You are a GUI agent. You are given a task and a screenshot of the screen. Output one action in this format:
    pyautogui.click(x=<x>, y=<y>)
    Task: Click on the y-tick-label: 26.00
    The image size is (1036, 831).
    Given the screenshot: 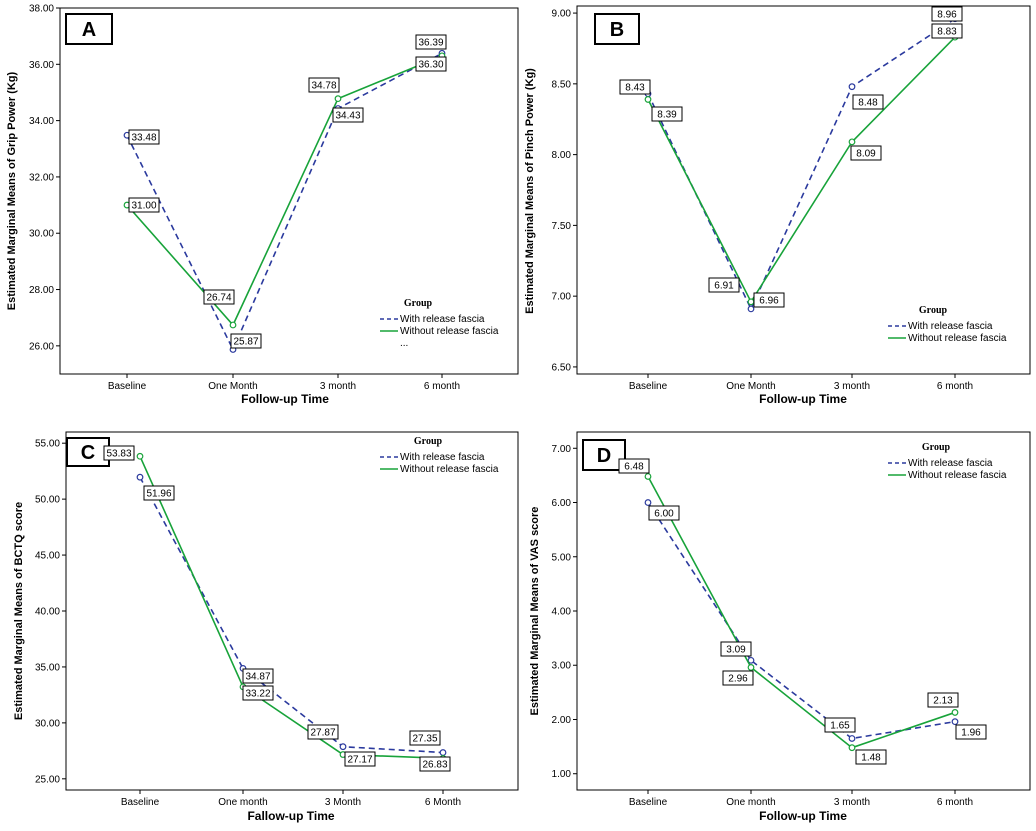 What is the action you would take?
    pyautogui.click(x=41, y=346)
    